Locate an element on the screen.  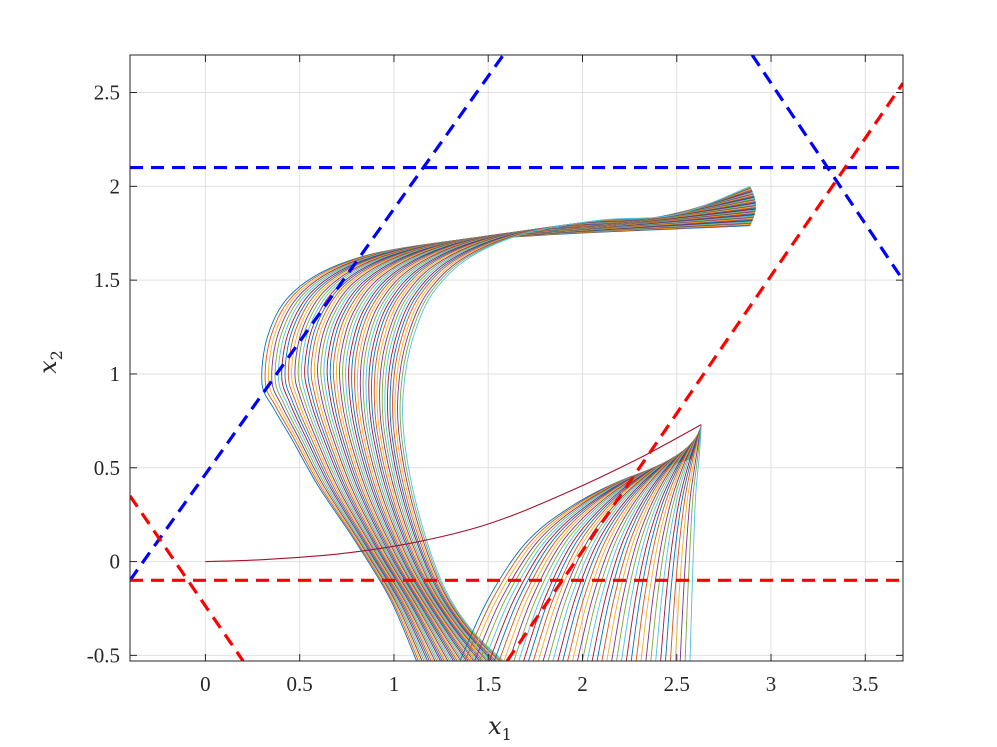
y-axis-label: x2 is located at coordinates (50, 362).